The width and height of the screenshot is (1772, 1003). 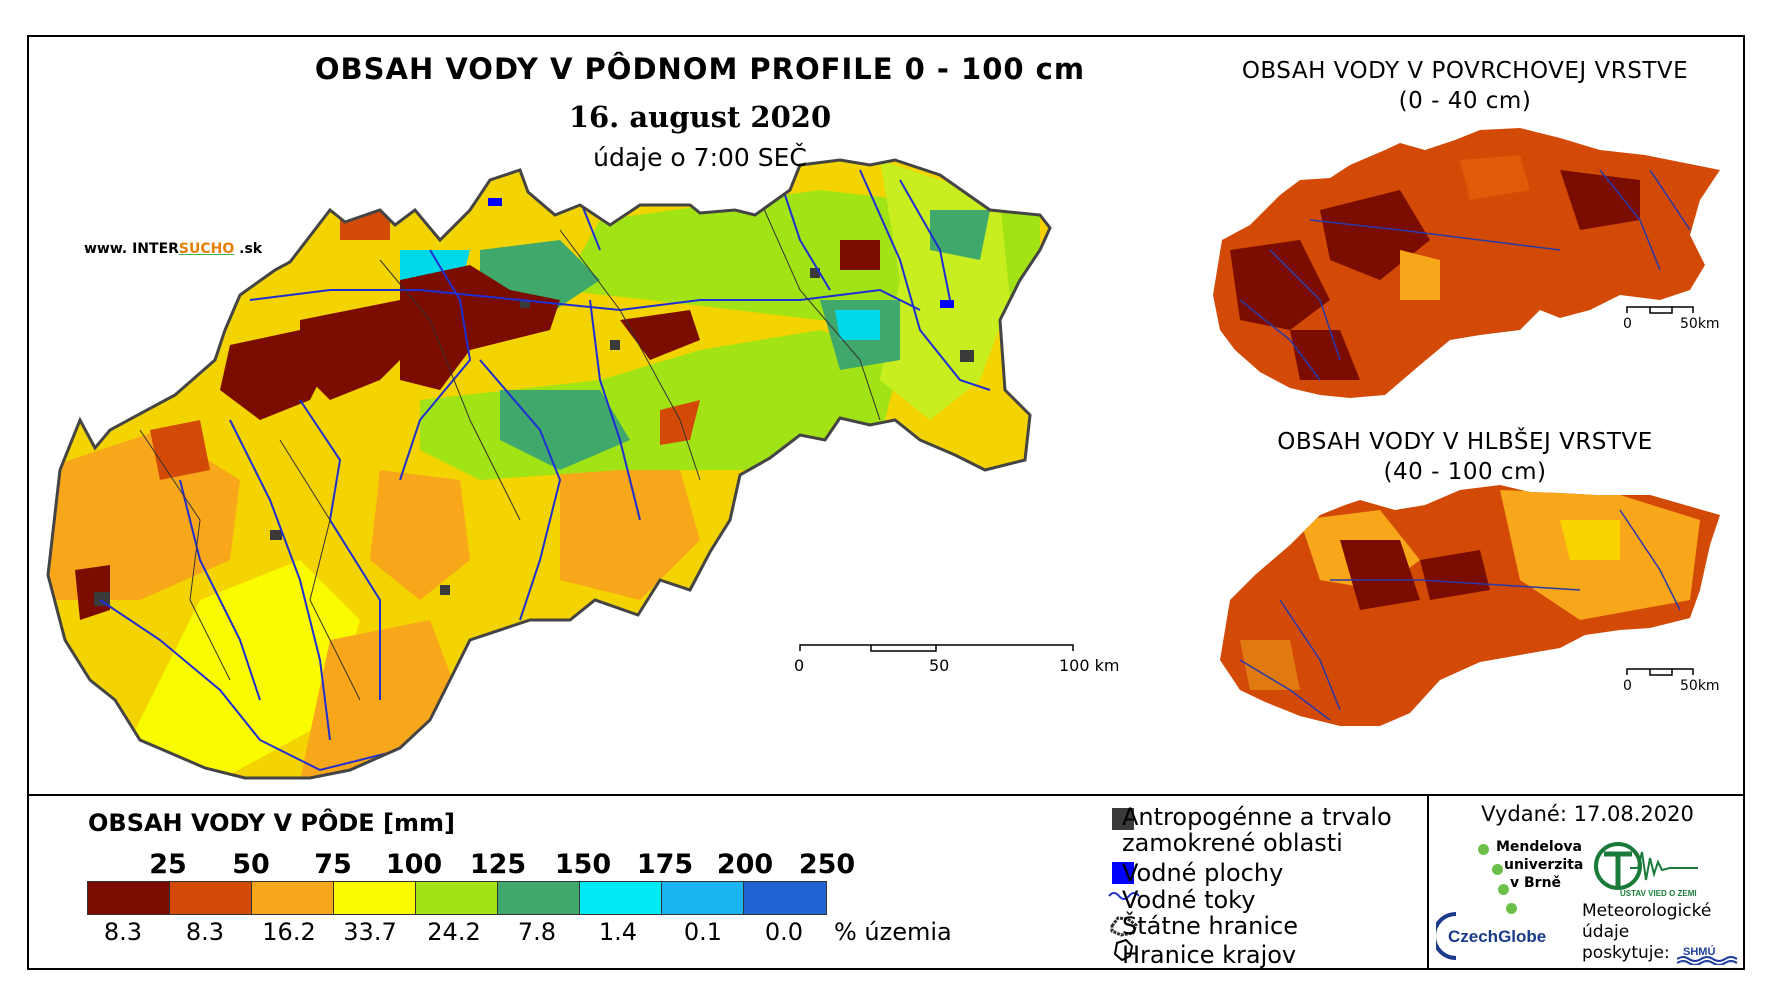 I want to click on threshold-label: 125, so click(x=498, y=864).